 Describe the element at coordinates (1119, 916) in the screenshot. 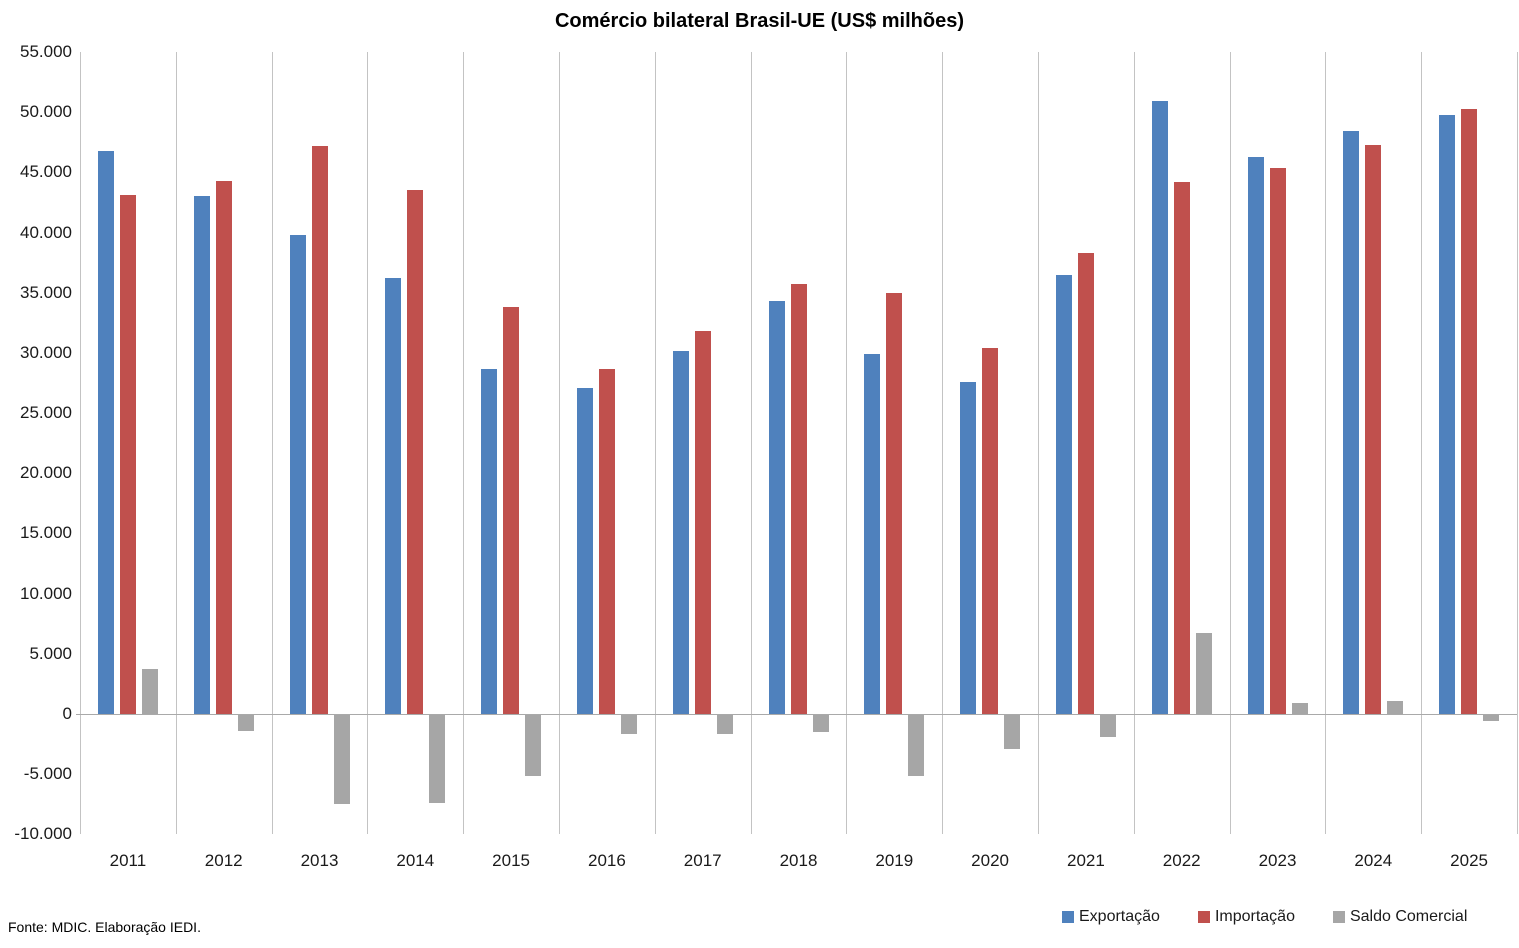

I see `legend-label-exportacao: Exportação` at that location.